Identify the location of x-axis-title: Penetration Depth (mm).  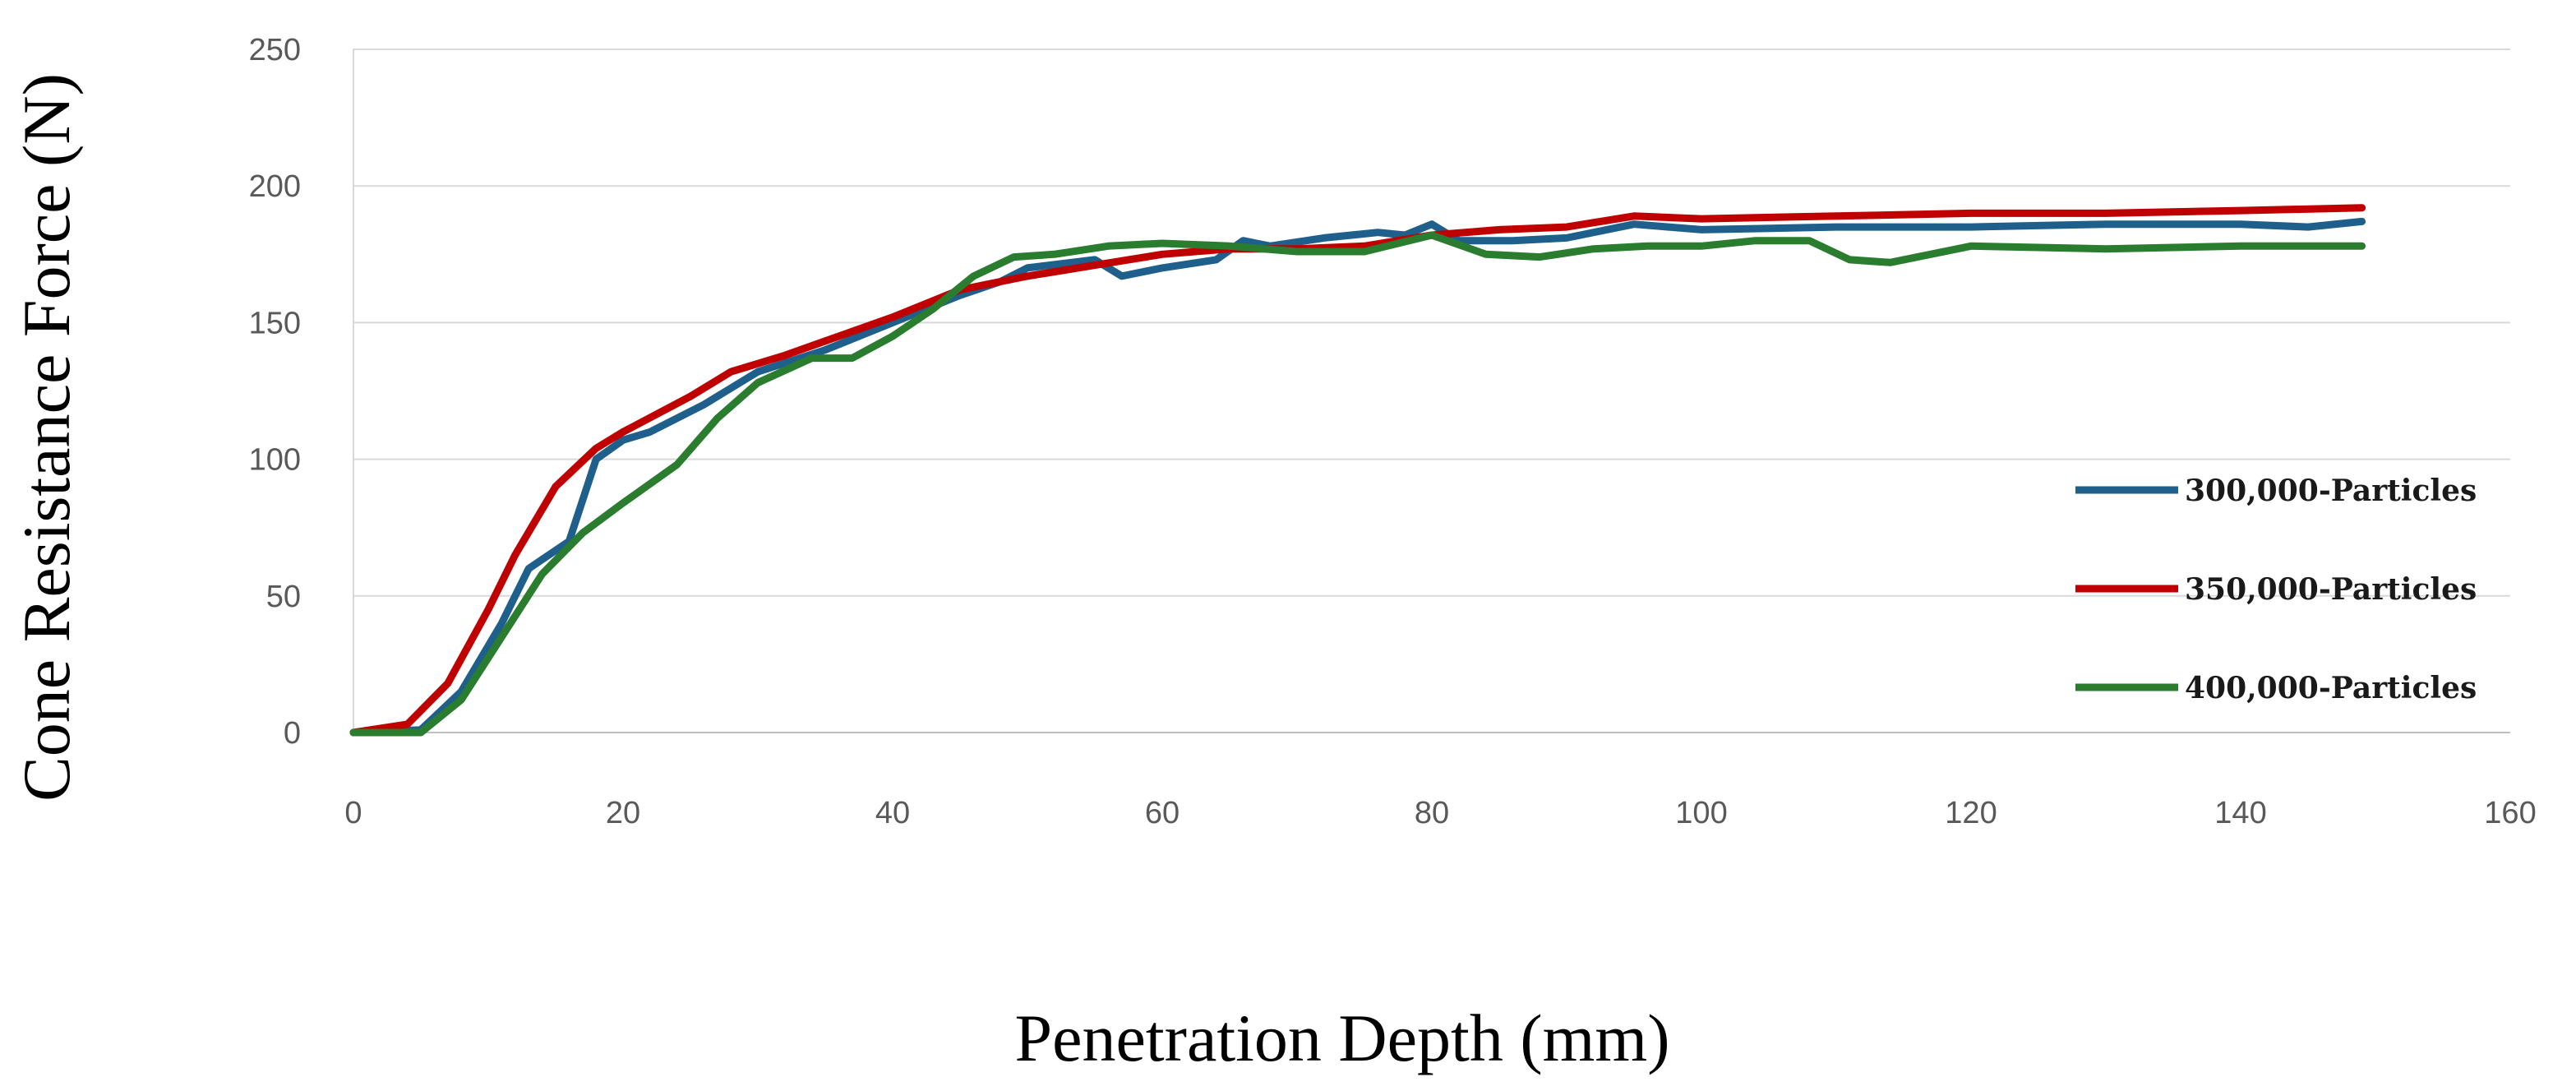
(1341, 1038).